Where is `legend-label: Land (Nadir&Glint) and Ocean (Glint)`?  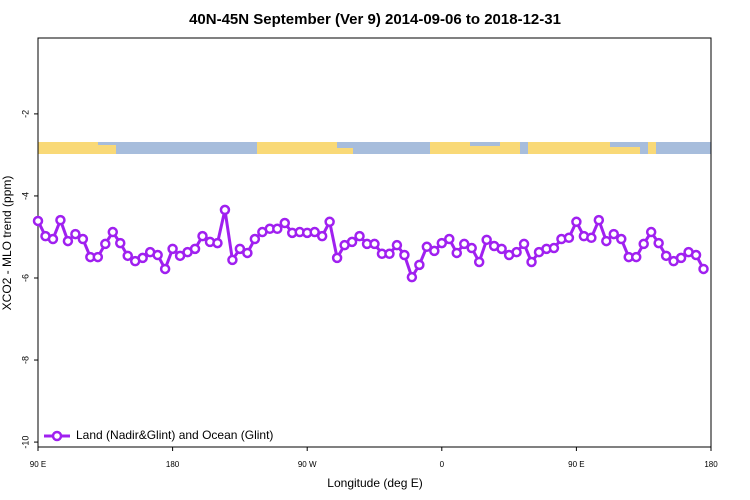 legend-label: Land (Nadir&Glint) and Ocean (Glint) is located at coordinates (174, 435).